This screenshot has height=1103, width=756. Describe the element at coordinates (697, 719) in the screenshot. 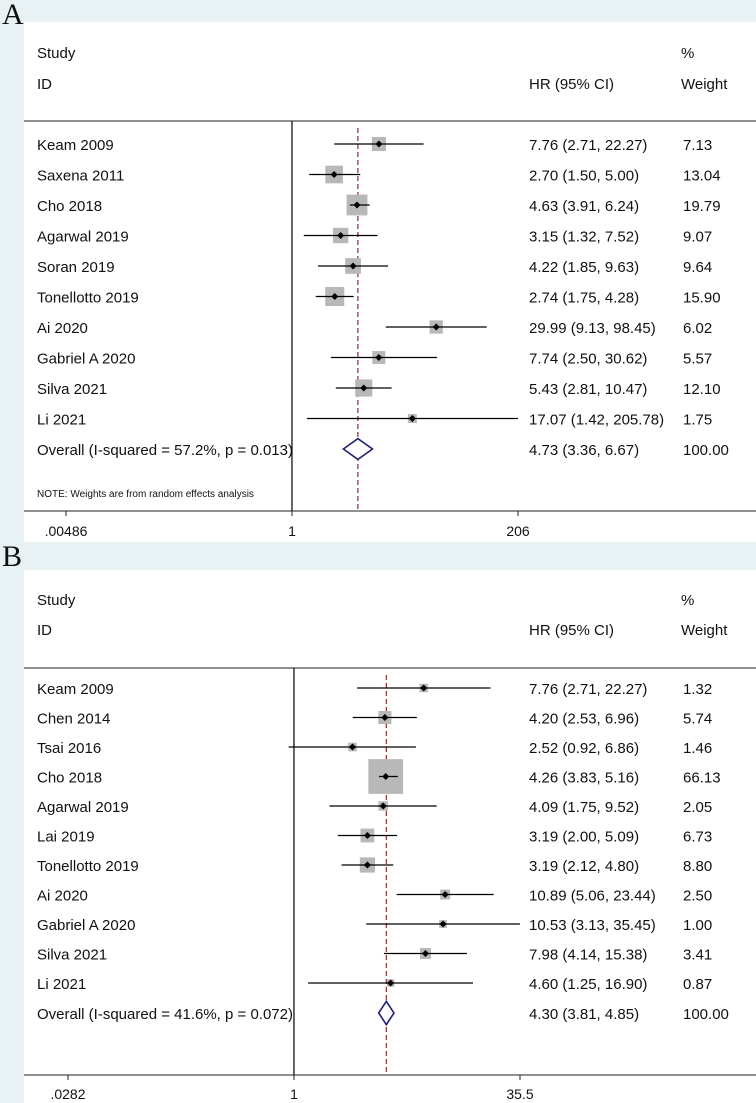

I see `panel-b-study-weight-text: 5.74` at that location.